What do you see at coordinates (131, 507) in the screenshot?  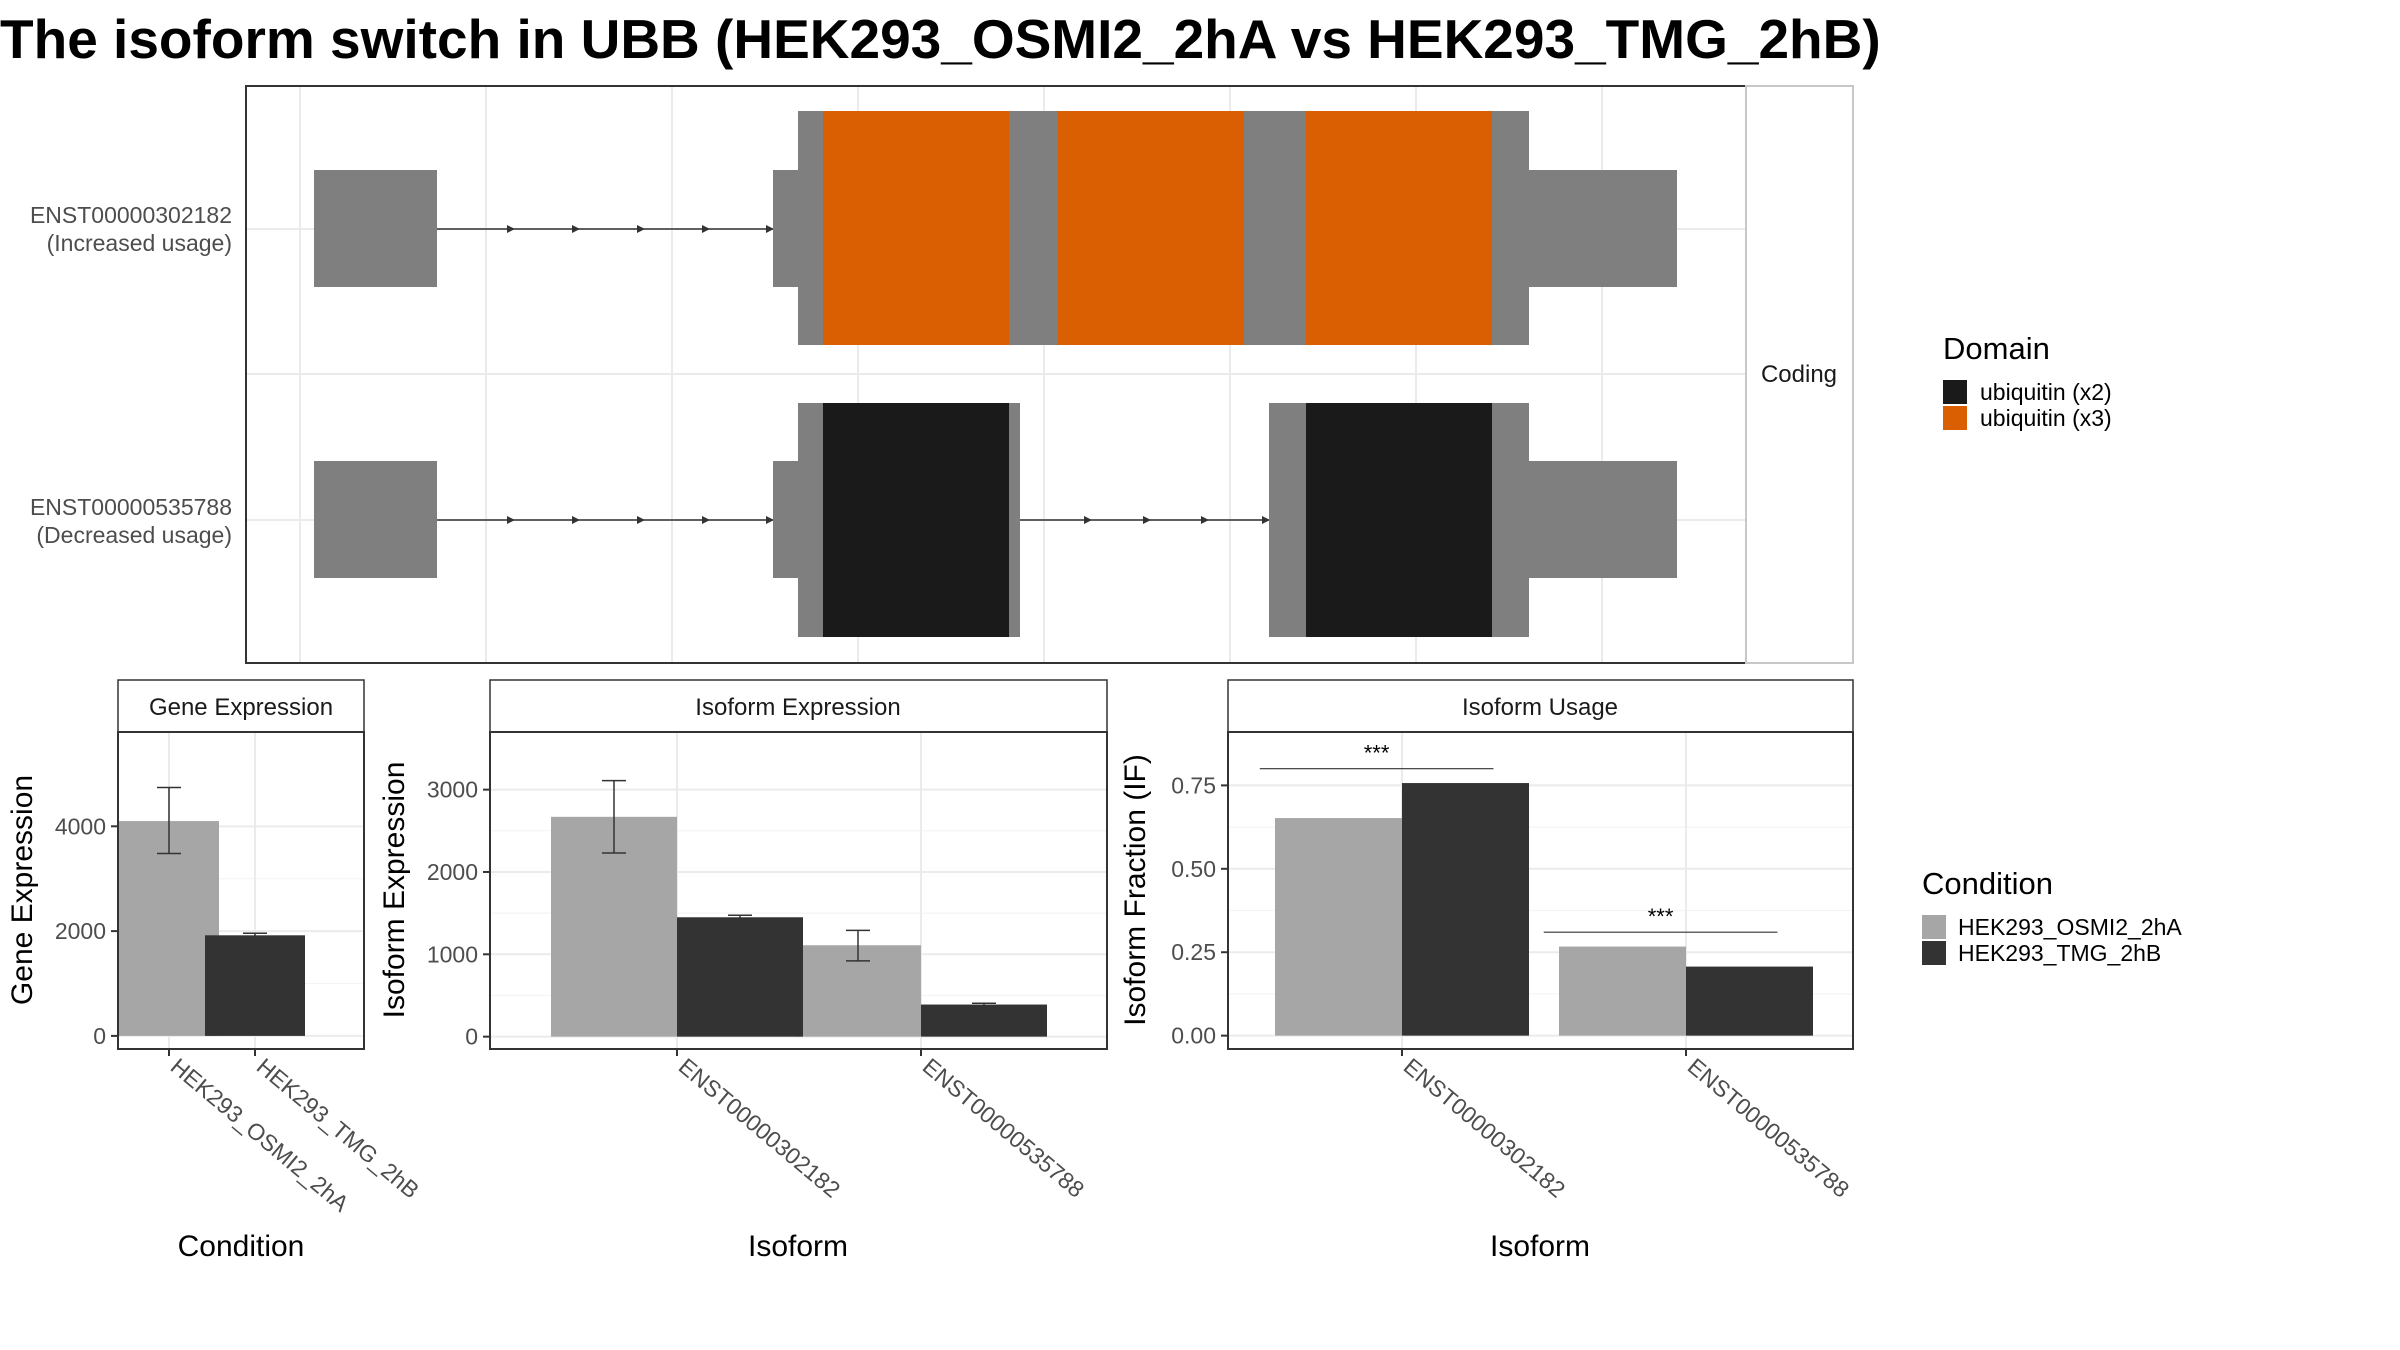 I see `transcript-label: ENST00000535788` at bounding box center [131, 507].